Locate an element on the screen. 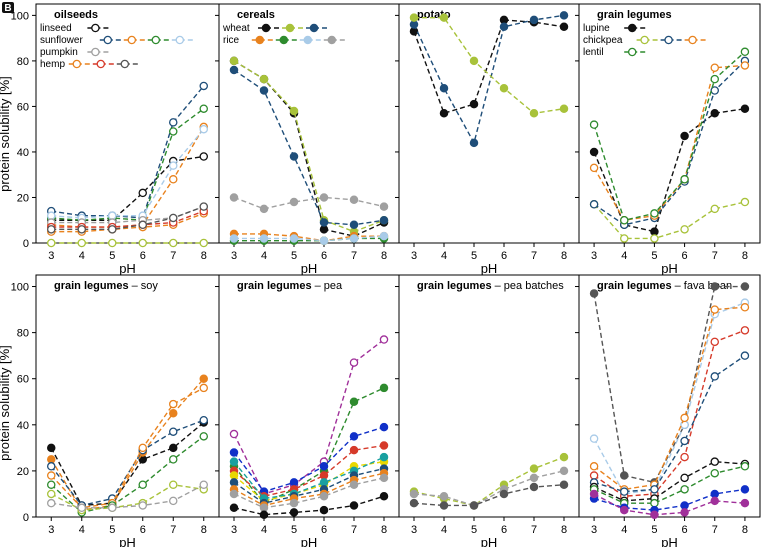 The image size is (764, 547). panel-title: oilseeds is located at coordinates (76, 15).